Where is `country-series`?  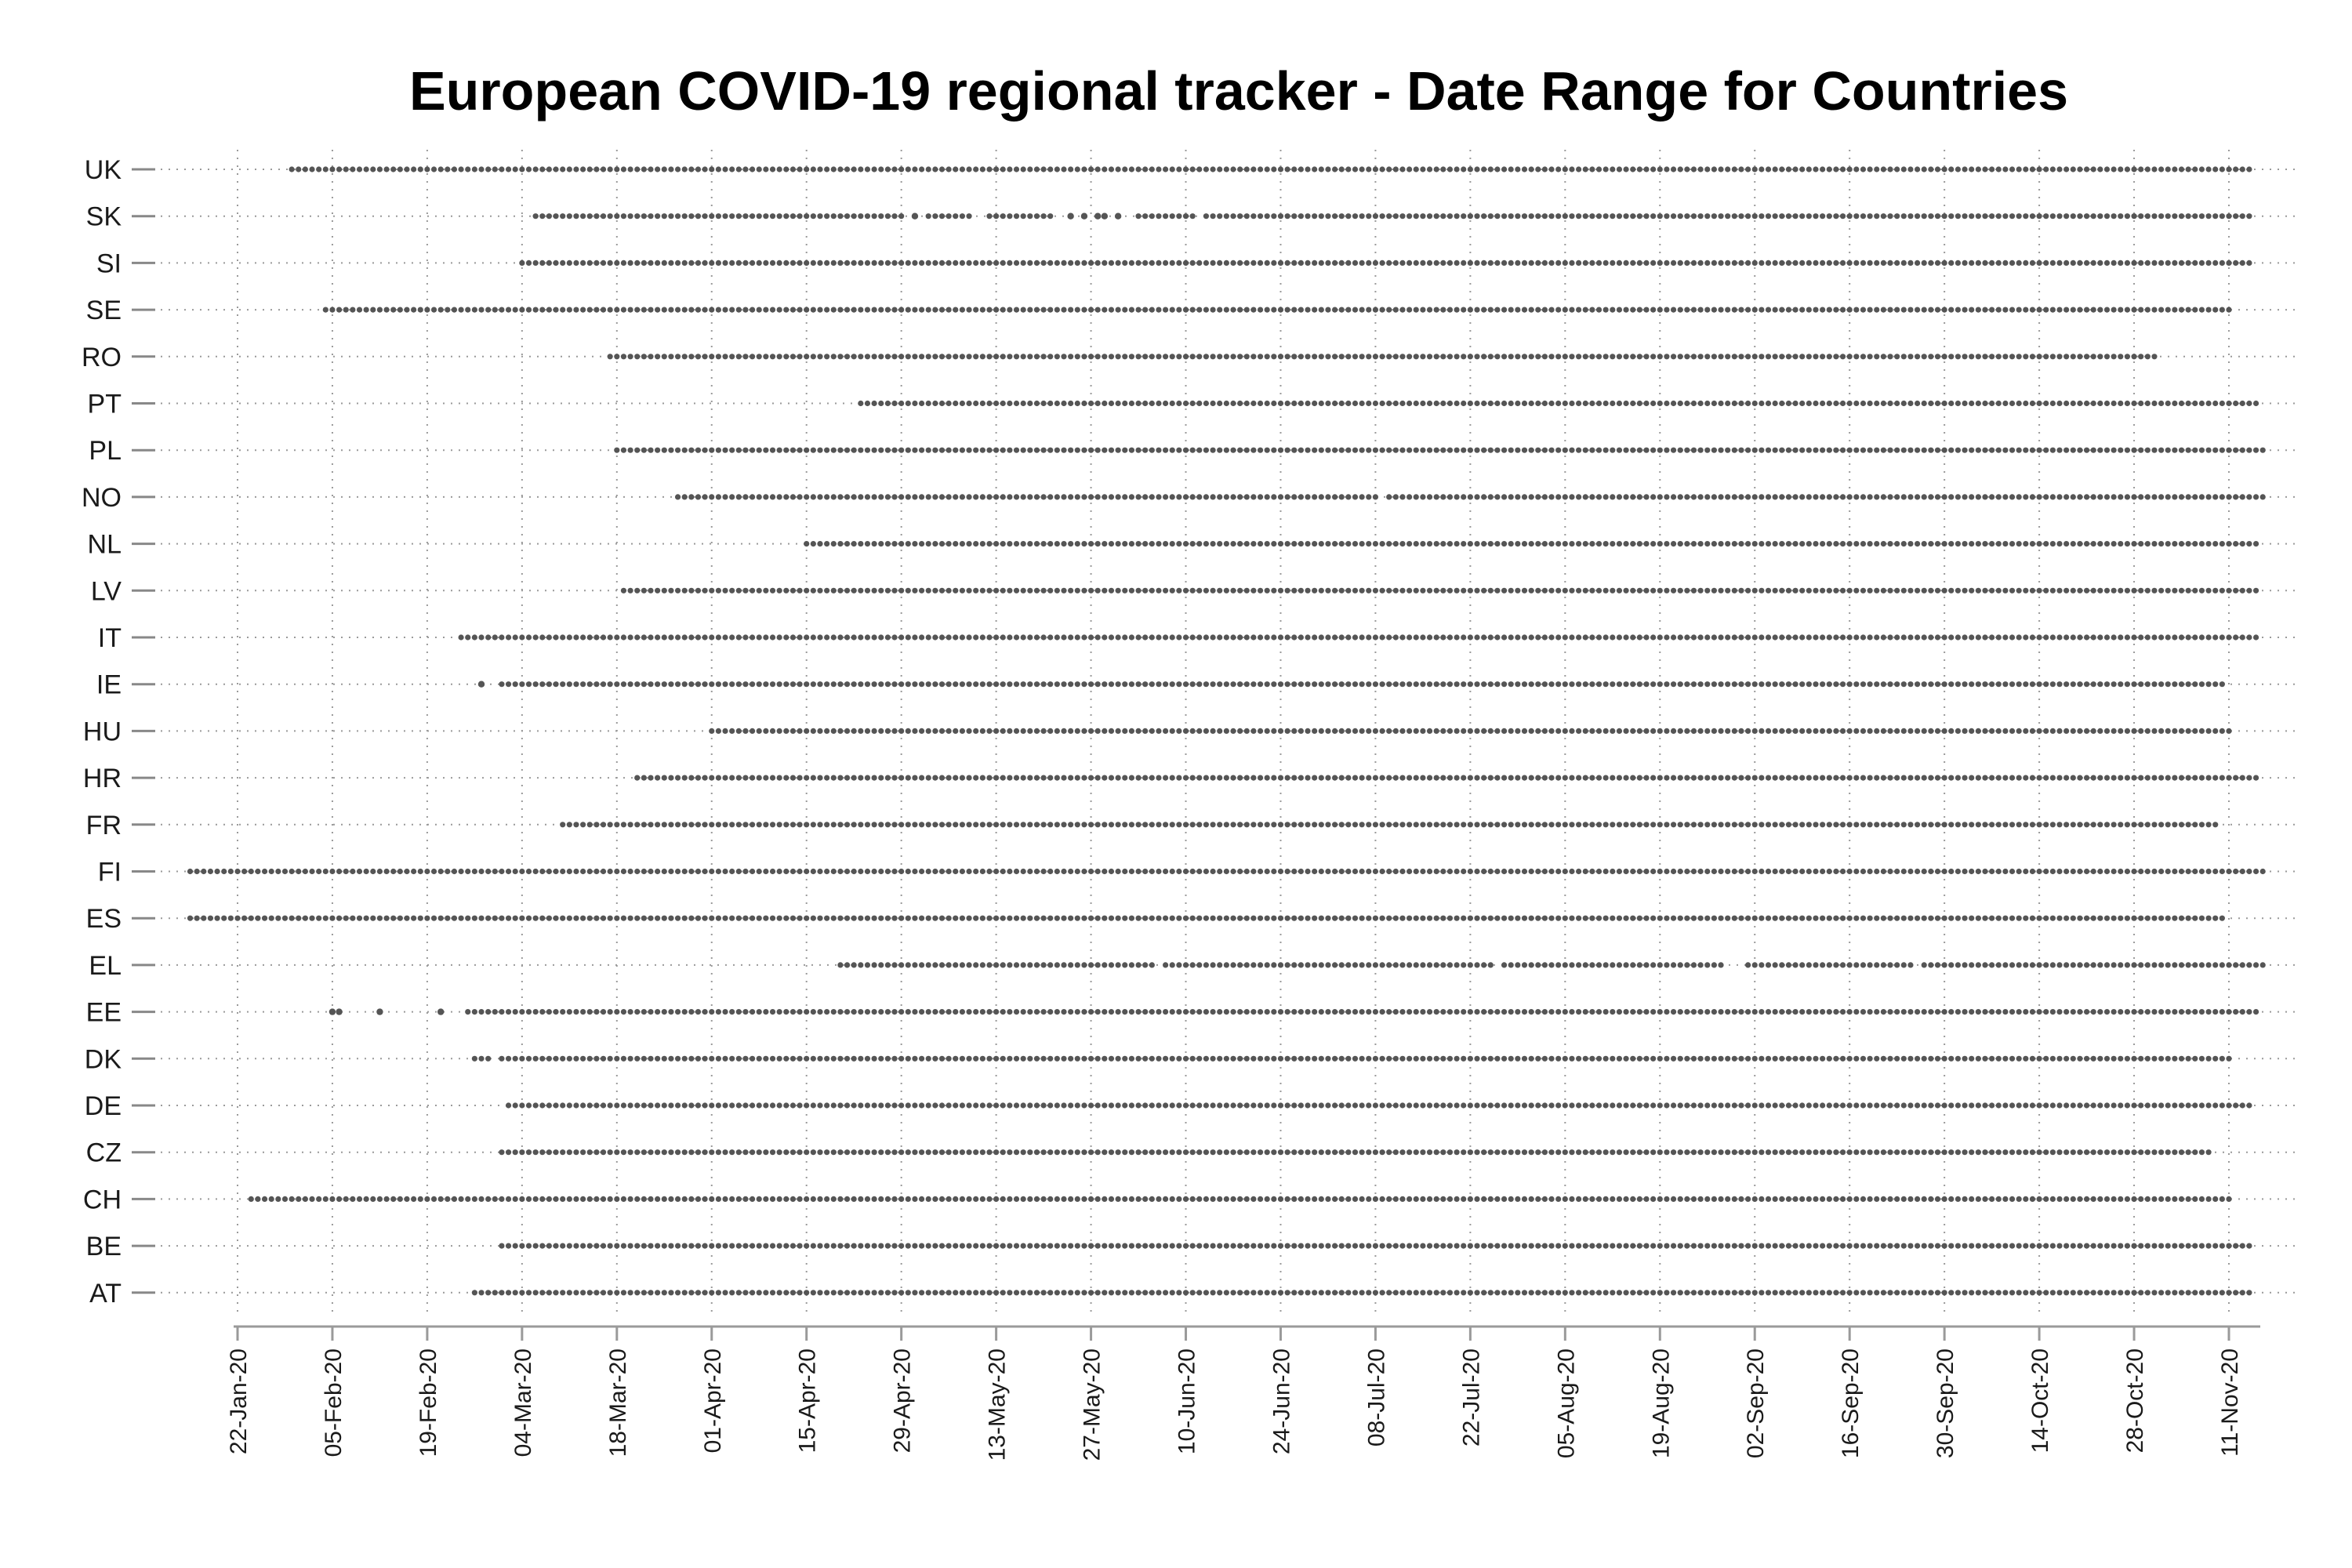 country-series is located at coordinates (1551, 965).